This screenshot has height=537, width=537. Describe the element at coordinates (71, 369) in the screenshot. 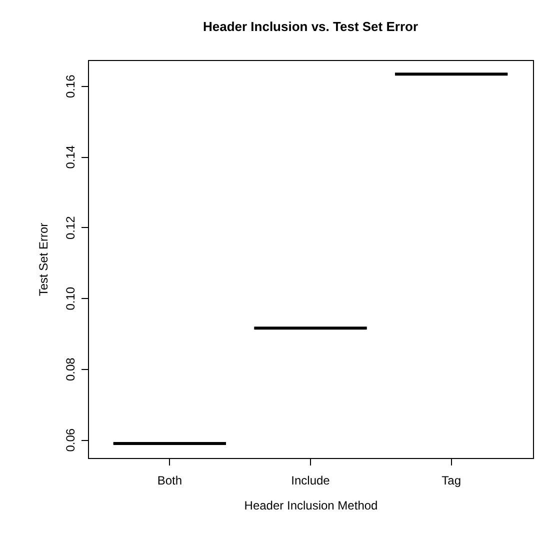

I see `y-tick-label: 0.08` at that location.